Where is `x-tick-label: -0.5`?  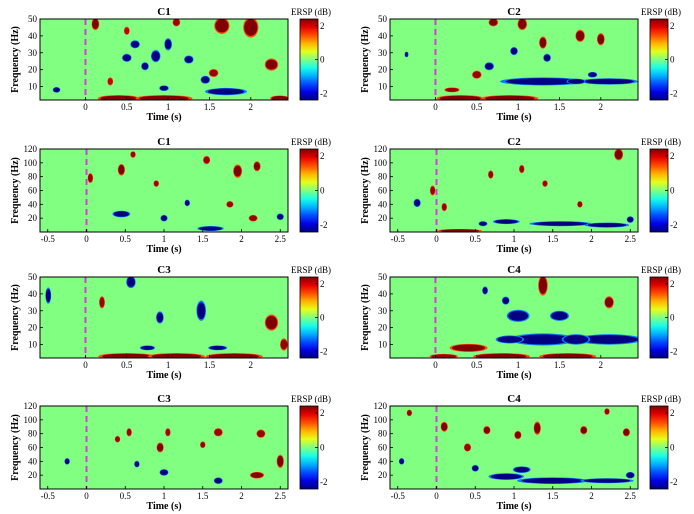
x-tick-label: -0.5 is located at coordinates (48, 239).